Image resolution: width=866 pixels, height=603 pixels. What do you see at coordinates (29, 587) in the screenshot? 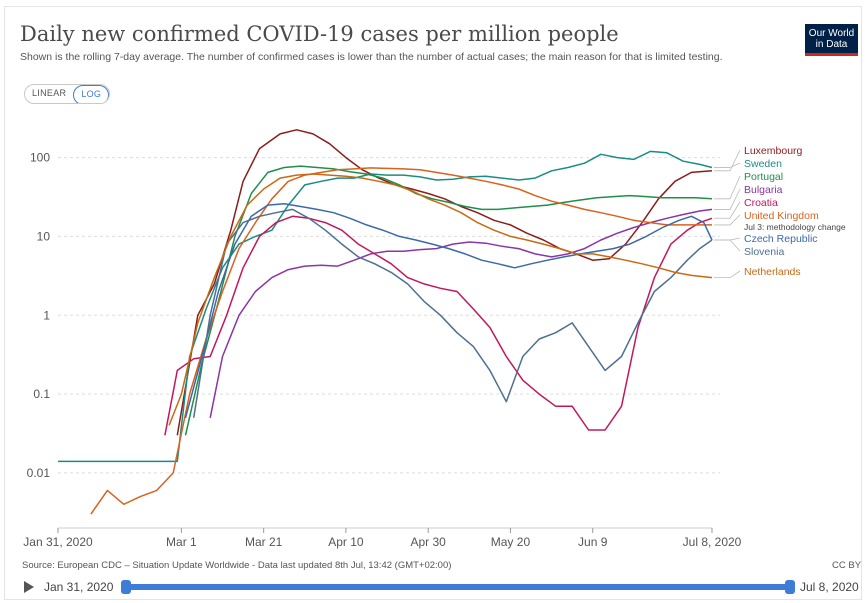
I see `play-icon` at bounding box center [29, 587].